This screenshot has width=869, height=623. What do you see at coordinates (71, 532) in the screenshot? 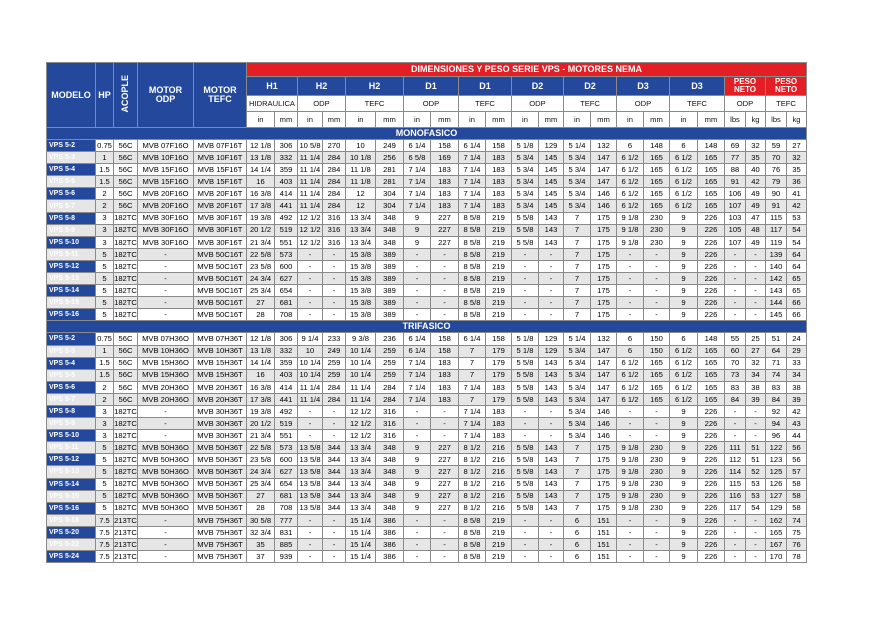
I see `model-cell: VPS 5-20` at bounding box center [71, 532].